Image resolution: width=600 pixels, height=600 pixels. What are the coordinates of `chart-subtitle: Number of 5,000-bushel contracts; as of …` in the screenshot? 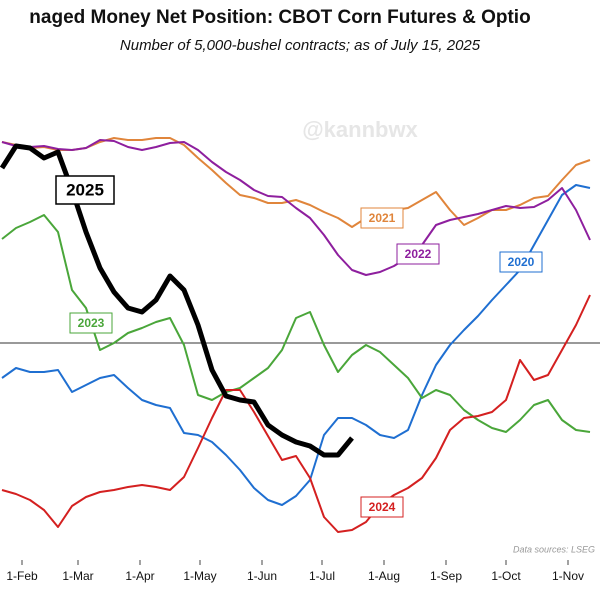 It's located at (300, 45).